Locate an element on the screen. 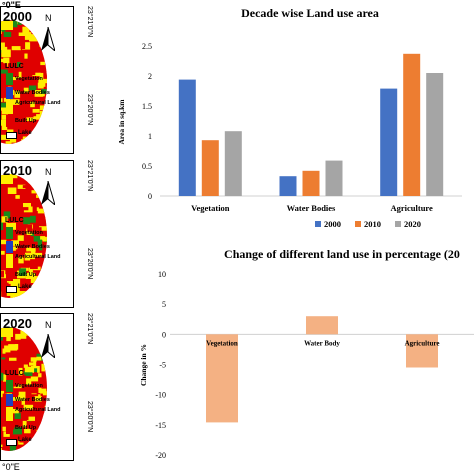  y-tick-label-5: 2.5 is located at coordinates (147, 46).